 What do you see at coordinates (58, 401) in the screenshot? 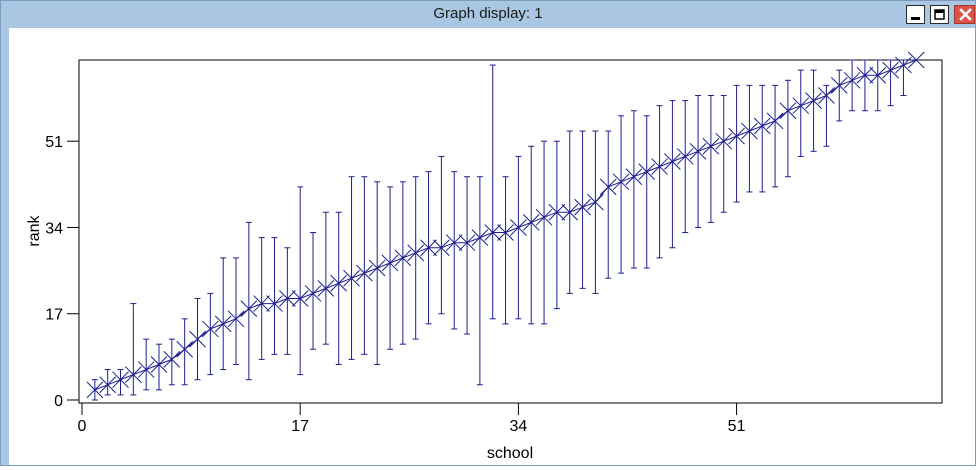
I see `y-tick-label: 0` at bounding box center [58, 401].